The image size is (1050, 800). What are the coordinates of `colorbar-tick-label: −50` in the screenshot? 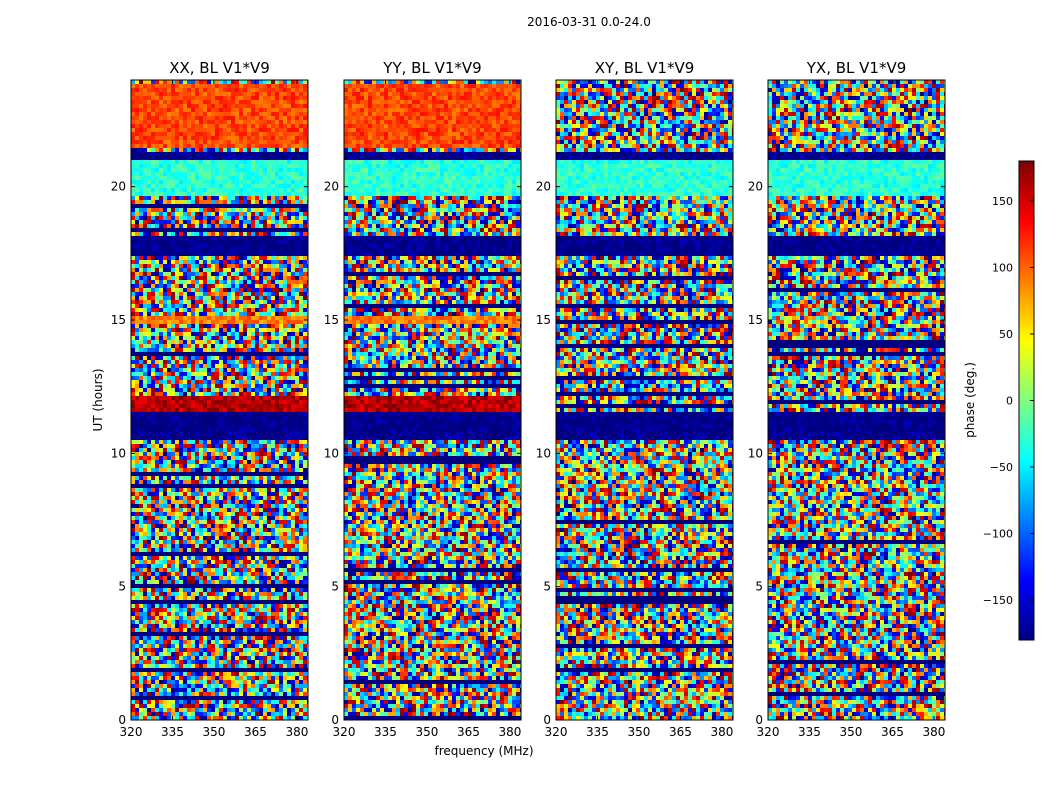 It's located at (1001, 467).